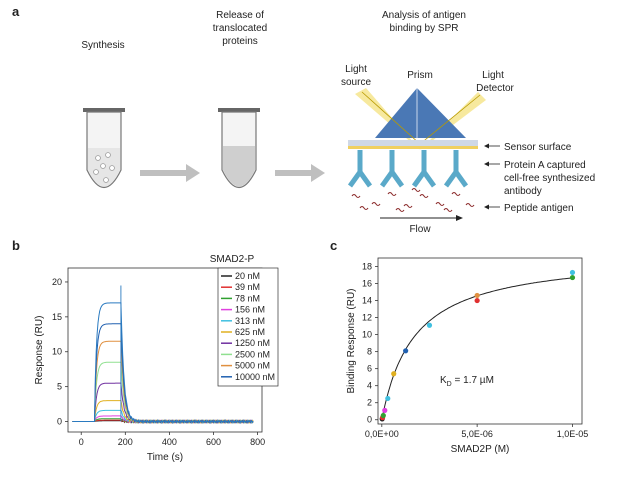 The height and width of the screenshot is (485, 620). What do you see at coordinates (102, 45) in the screenshot?
I see `synthesis-label: Synthesis` at bounding box center [102, 45].